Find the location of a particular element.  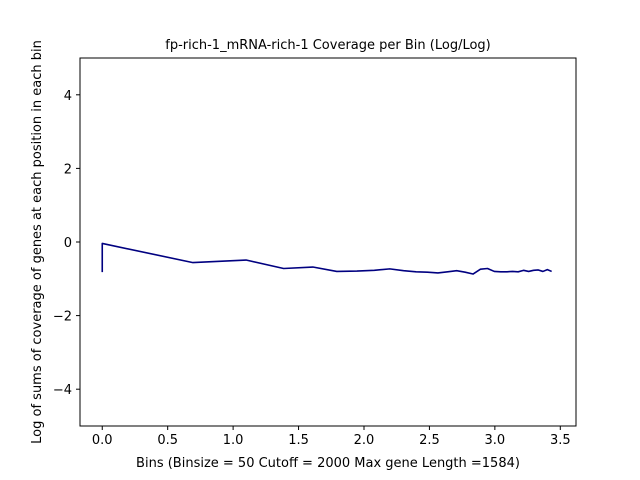

x-tick-label: 2.5 is located at coordinates (429, 440).